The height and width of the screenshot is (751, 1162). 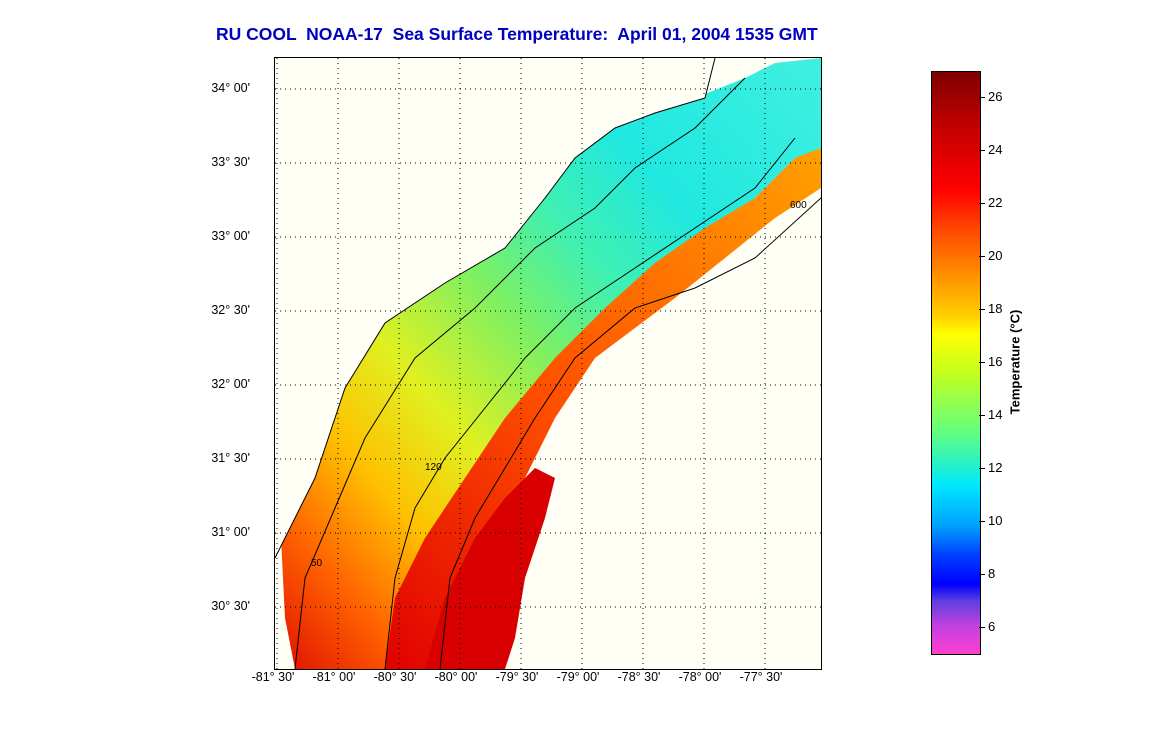 What do you see at coordinates (995, 361) in the screenshot?
I see `colorbar-tick-label: 16` at bounding box center [995, 361].